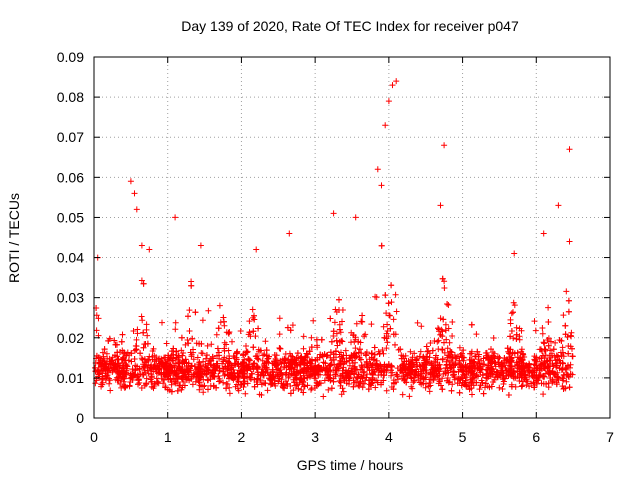  I want to click on y-tick-label: 0, so click(80, 418).